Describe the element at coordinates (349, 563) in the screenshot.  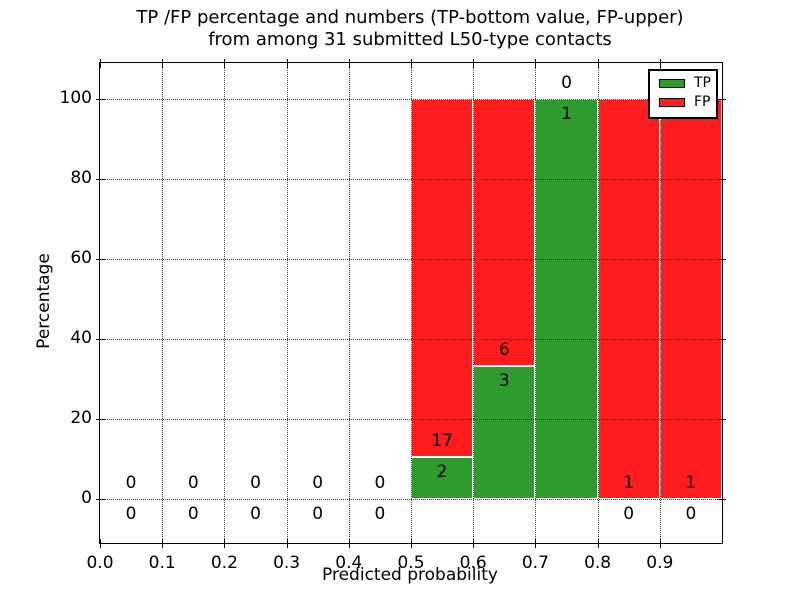
I see `x-tick-label: 0.4` at that location.